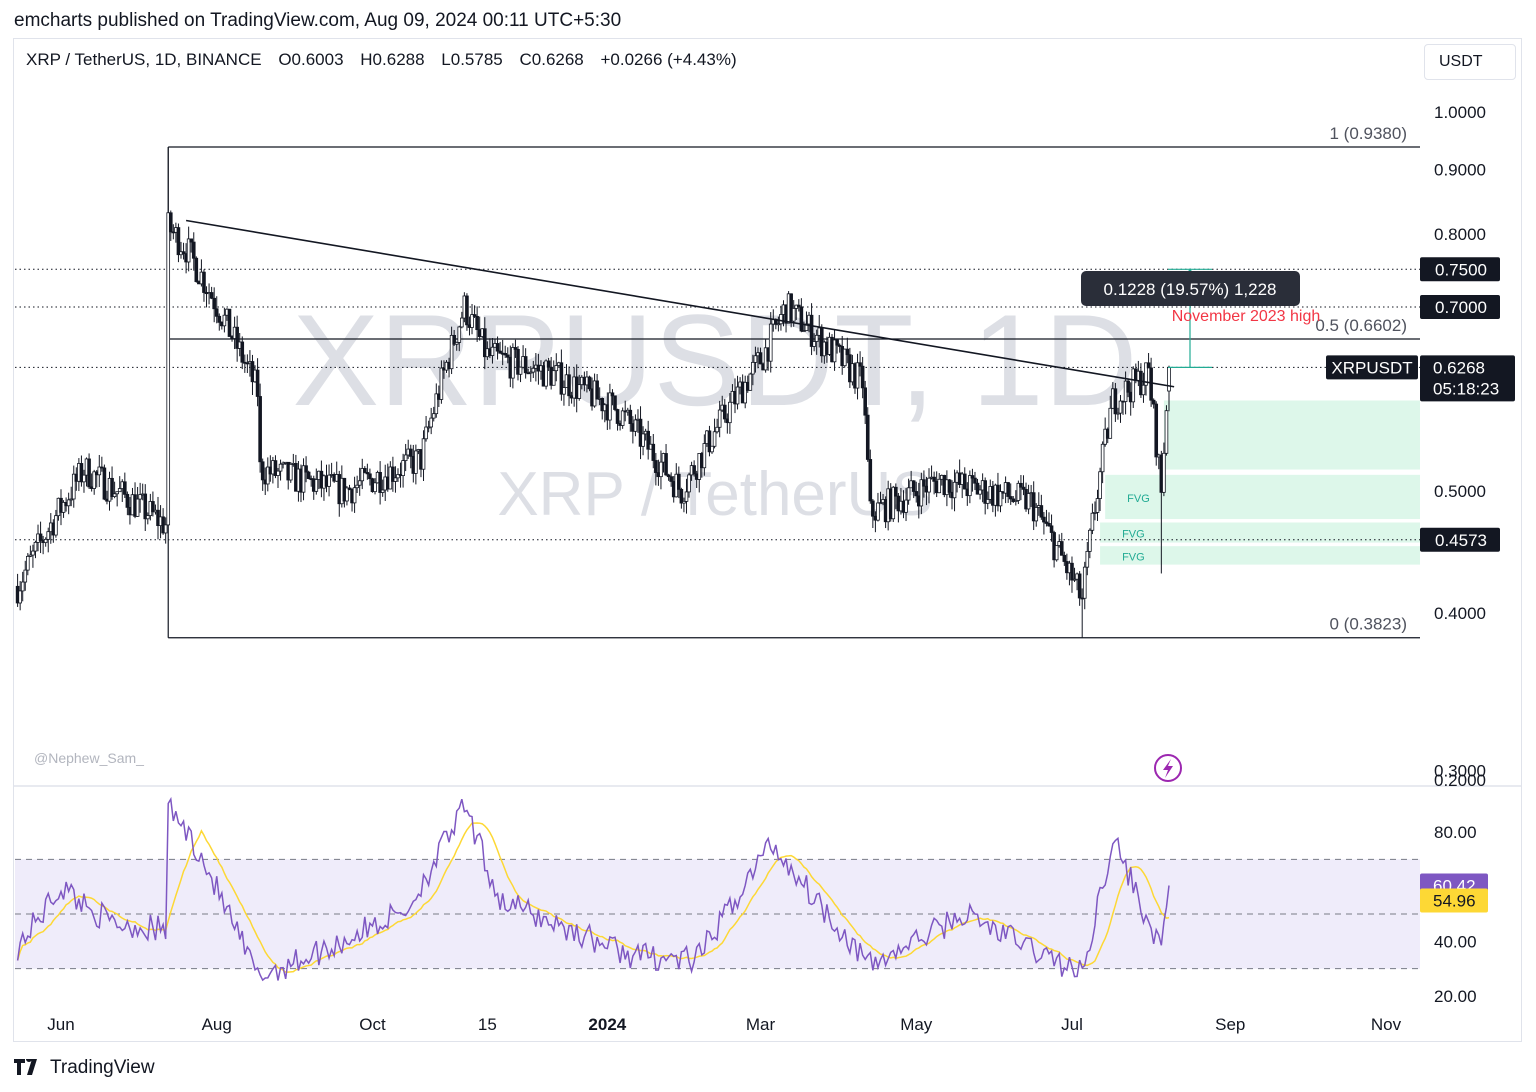  I want to click on symbol-label-text: XRPUSDT, so click(1371, 367).